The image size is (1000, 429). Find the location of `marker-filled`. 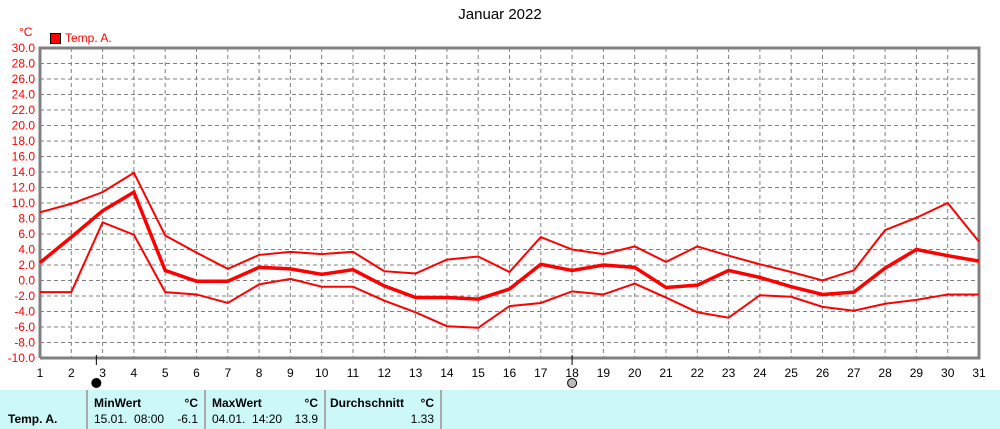

marker-filled is located at coordinates (96, 383).